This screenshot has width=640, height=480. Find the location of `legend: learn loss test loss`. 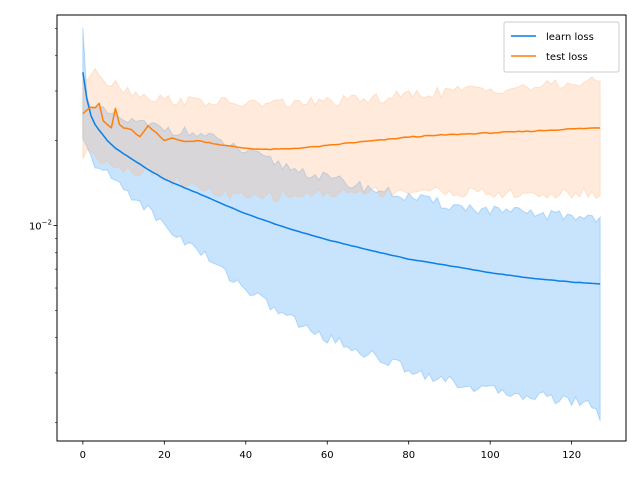

legend: learn loss test loss is located at coordinates (561, 47).